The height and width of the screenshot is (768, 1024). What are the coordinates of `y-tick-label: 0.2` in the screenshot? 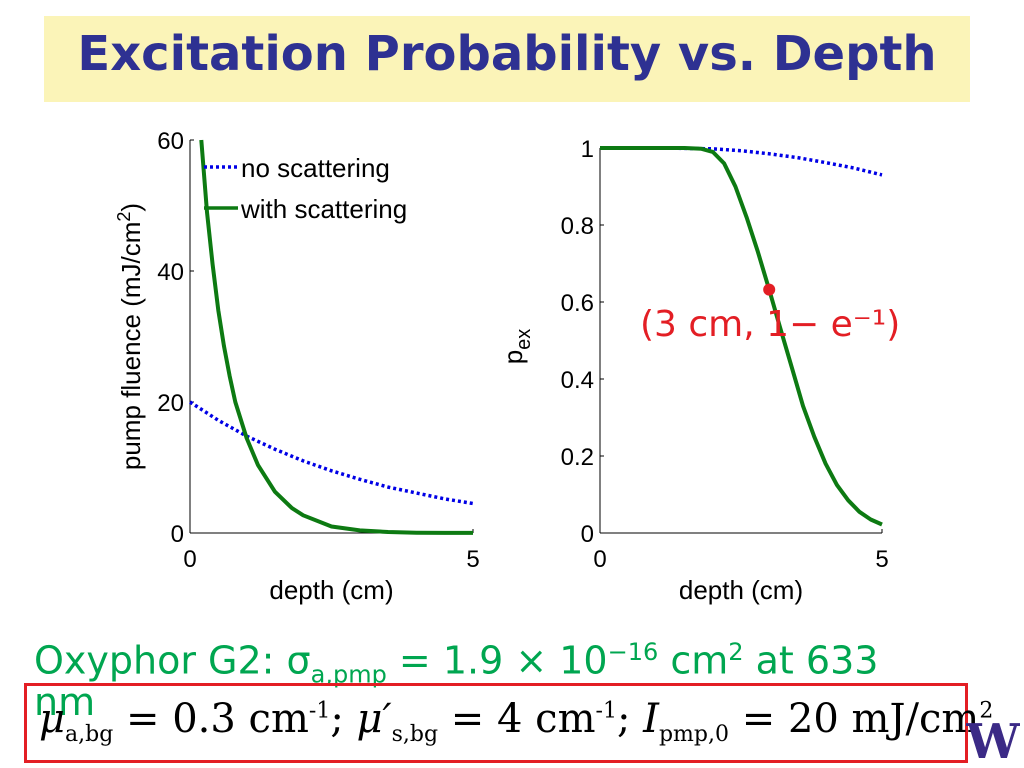 It's located at (577, 457).